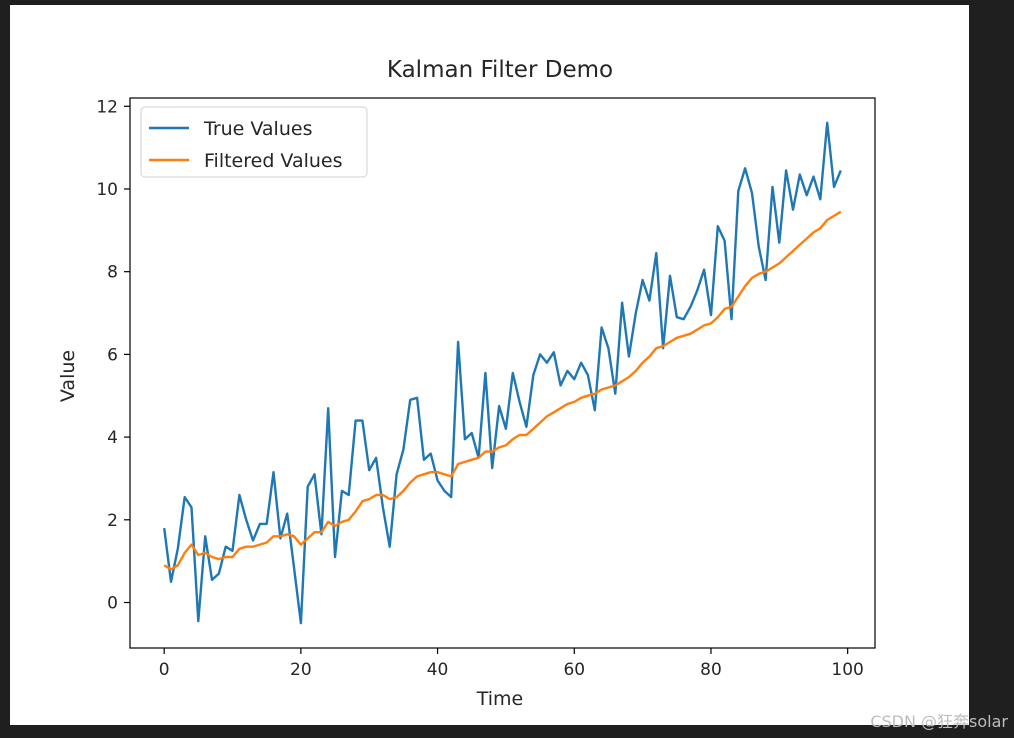 This screenshot has width=1014, height=738. Describe the element at coordinates (711, 670) in the screenshot. I see `x-tick-label: 80` at that location.